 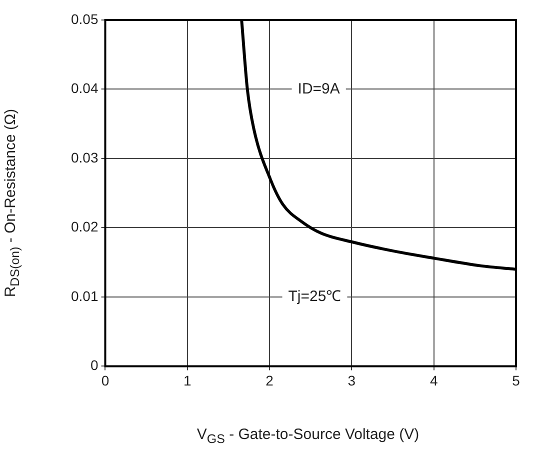 What do you see at coordinates (319, 89) in the screenshot?
I see `annotation: ID=9A` at bounding box center [319, 89].